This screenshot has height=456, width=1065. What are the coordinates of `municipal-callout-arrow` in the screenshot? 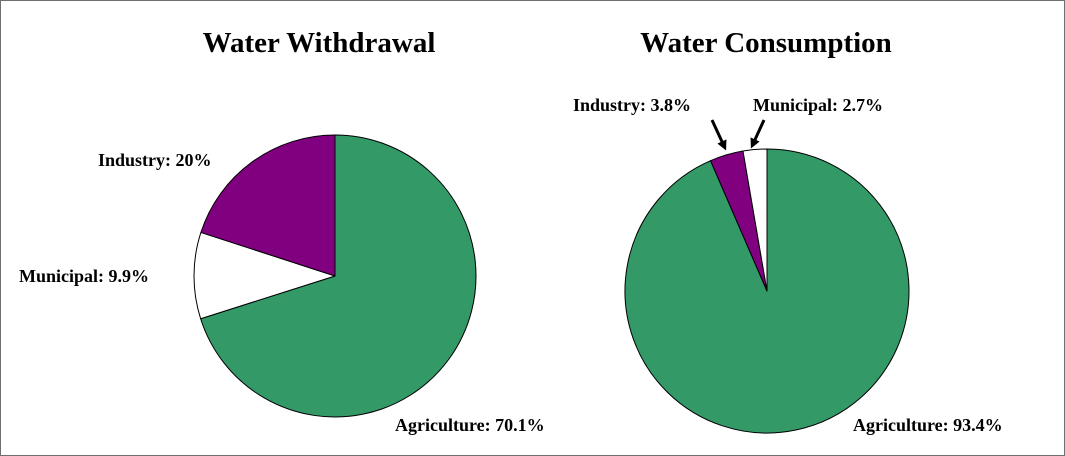 It's located at (758, 134).